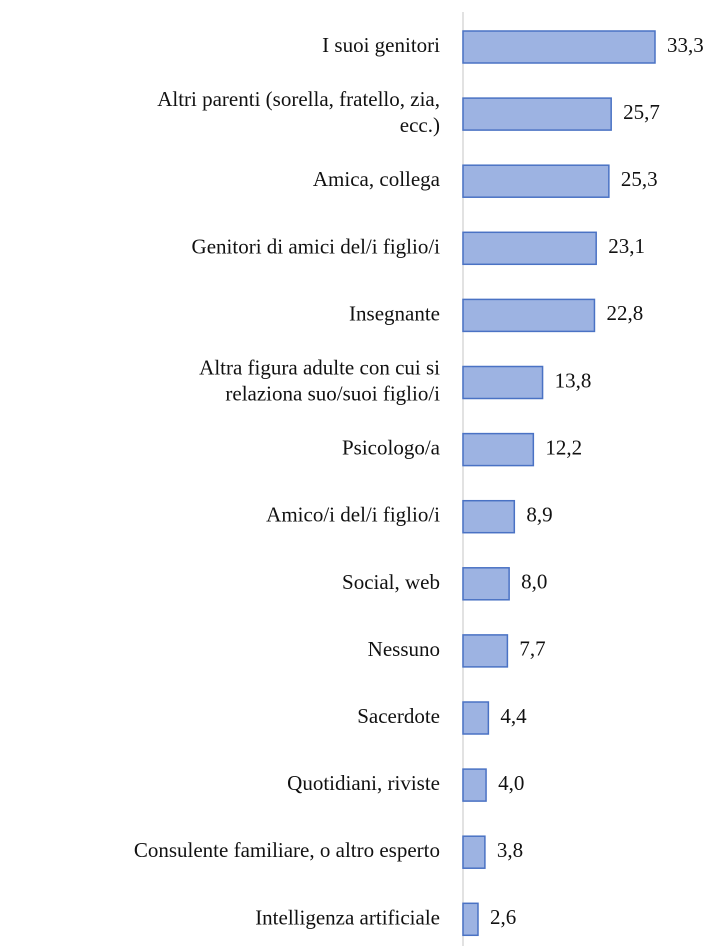 This screenshot has width=724, height=946. I want to click on category-label-line: Altri parenti (sorella, fratello, zia,, so click(298, 99).